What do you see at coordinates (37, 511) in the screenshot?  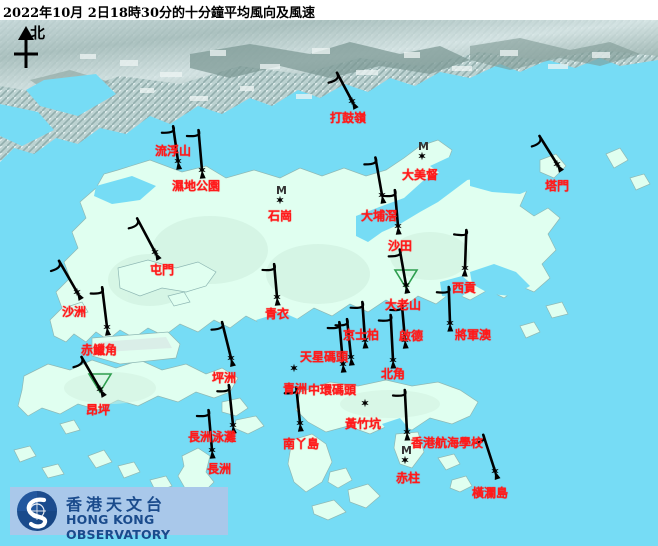 I see `observatory-logo-icon` at bounding box center [37, 511].